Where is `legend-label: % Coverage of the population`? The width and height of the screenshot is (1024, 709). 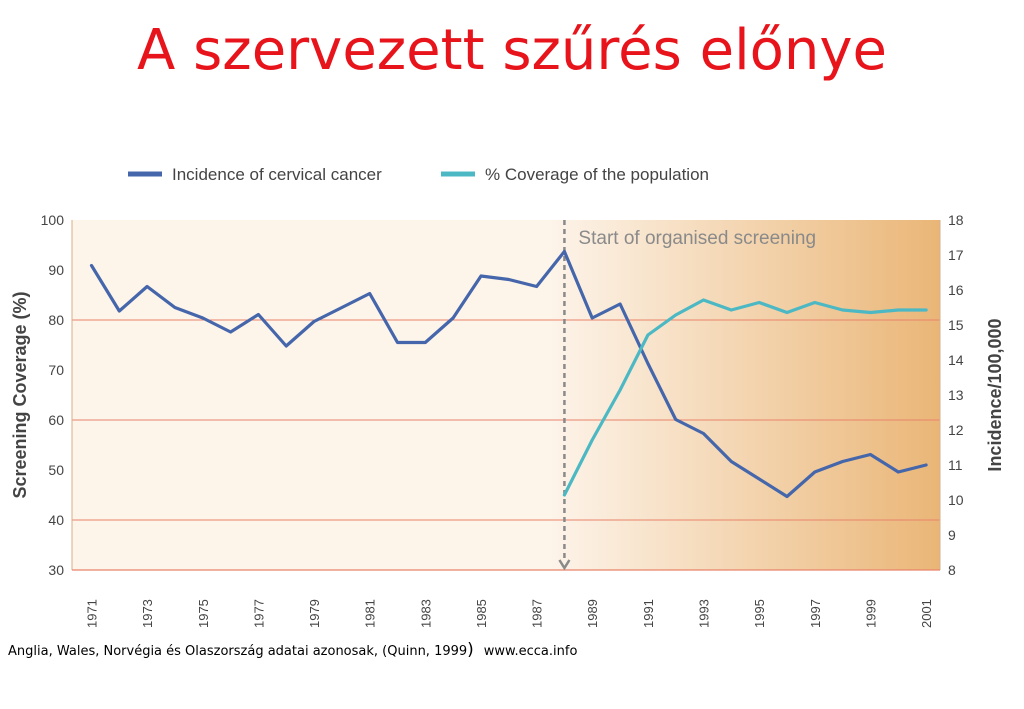 legend-label: % Coverage of the population is located at coordinates (597, 174).